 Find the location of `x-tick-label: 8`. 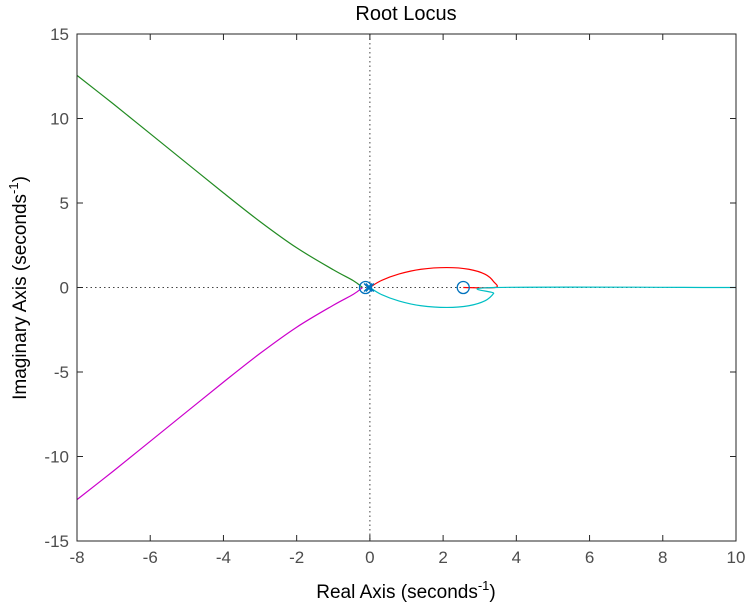

x-tick-label: 8 is located at coordinates (662, 557).